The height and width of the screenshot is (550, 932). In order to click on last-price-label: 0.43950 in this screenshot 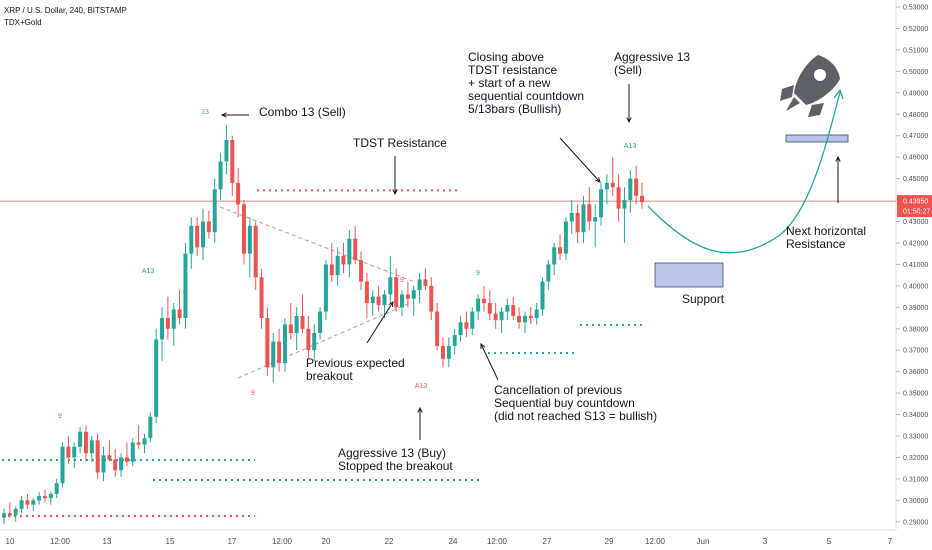, I will do `click(915, 202)`.